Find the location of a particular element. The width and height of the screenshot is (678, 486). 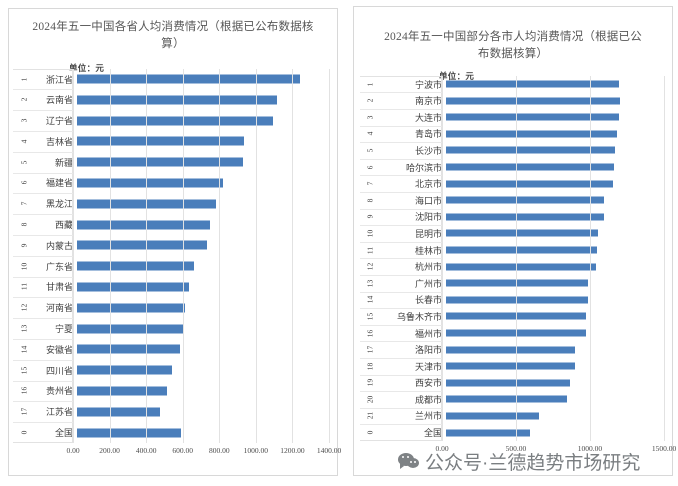

bar-row: 21 兰州市 is located at coordinates (512, 416).